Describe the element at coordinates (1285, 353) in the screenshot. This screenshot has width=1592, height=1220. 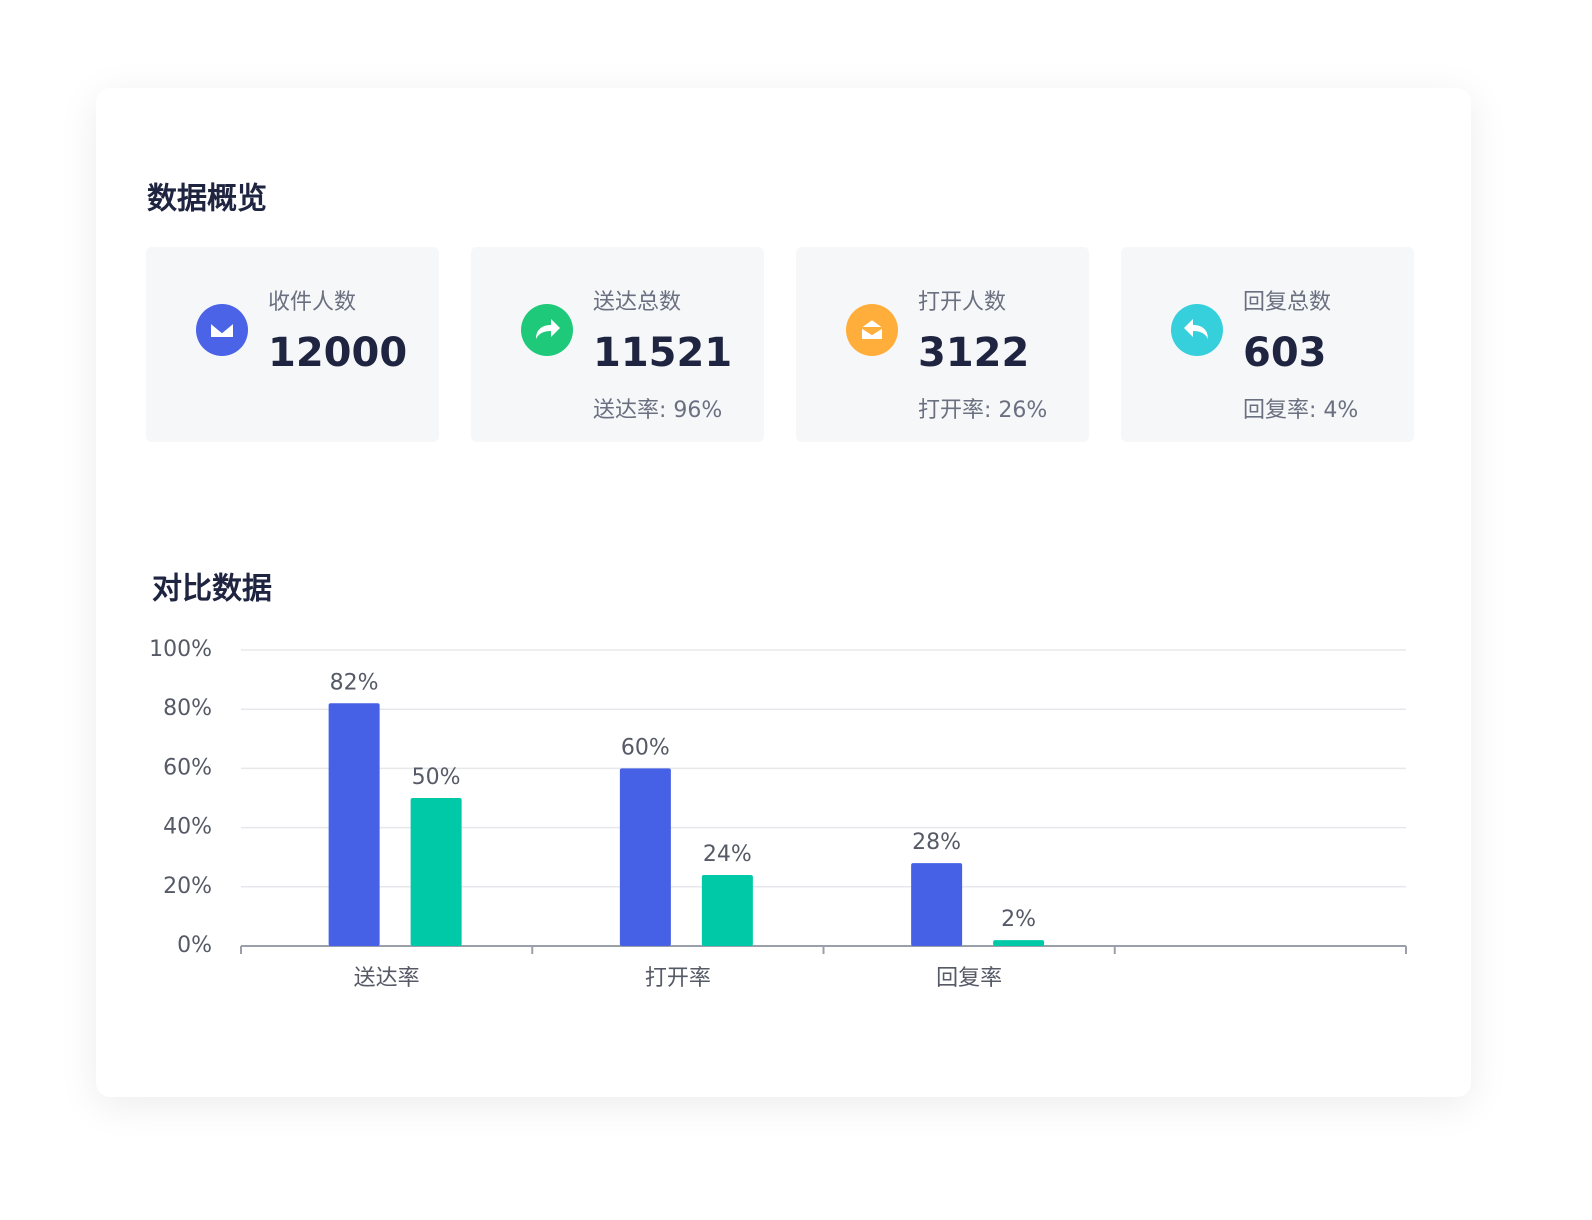
I see `card-value: 603` at that location.